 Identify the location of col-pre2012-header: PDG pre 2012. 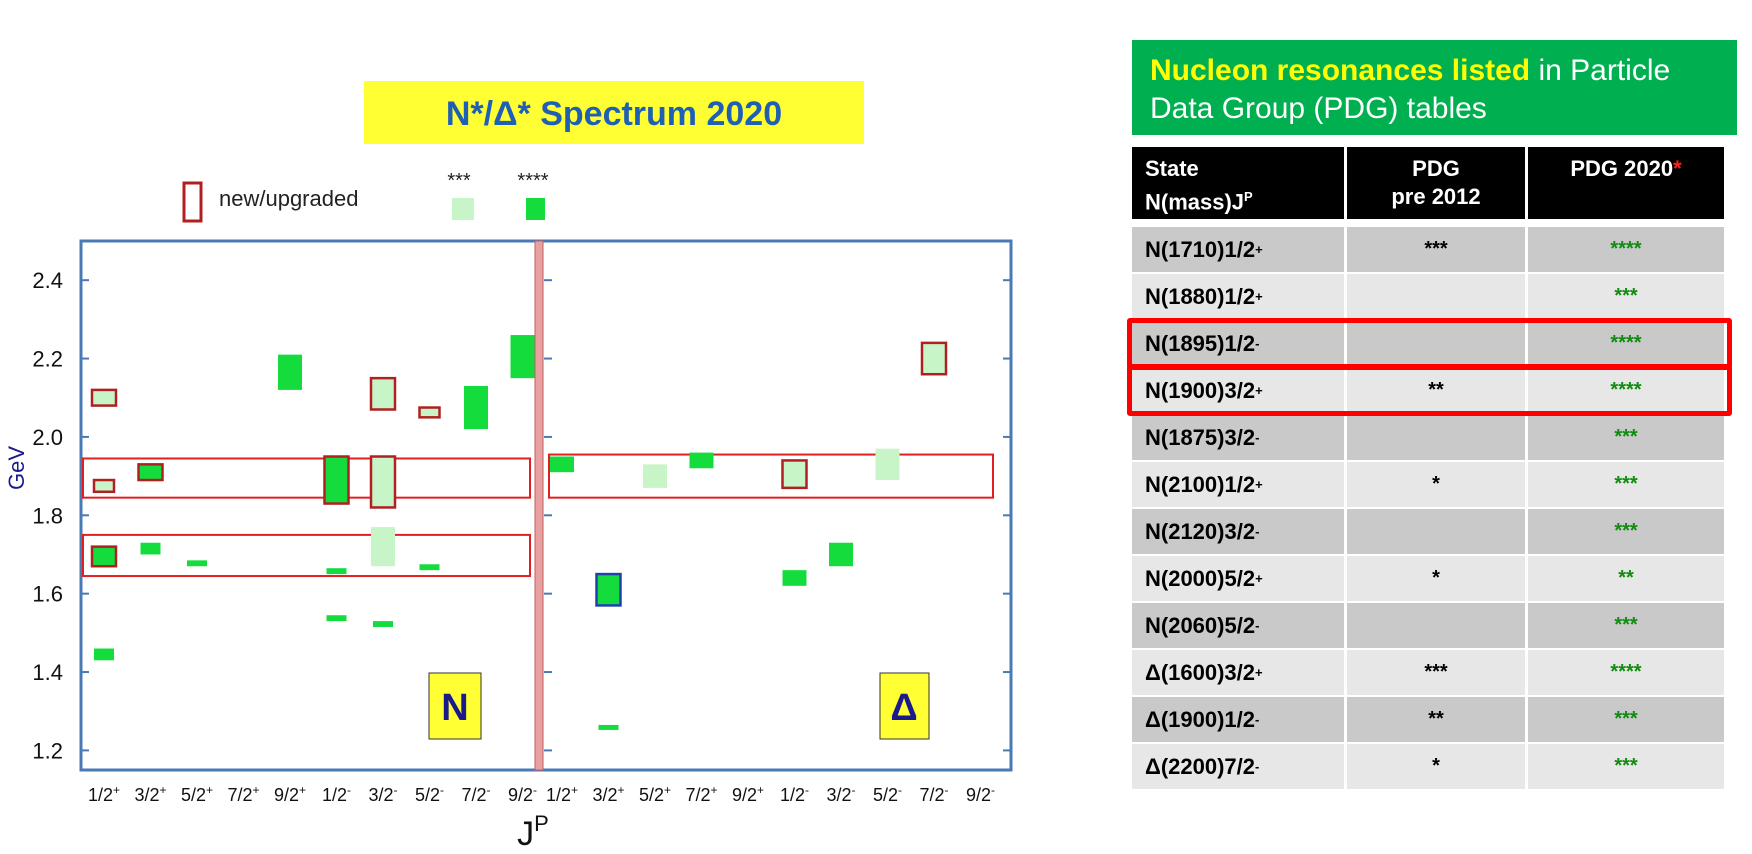
(1436, 183).